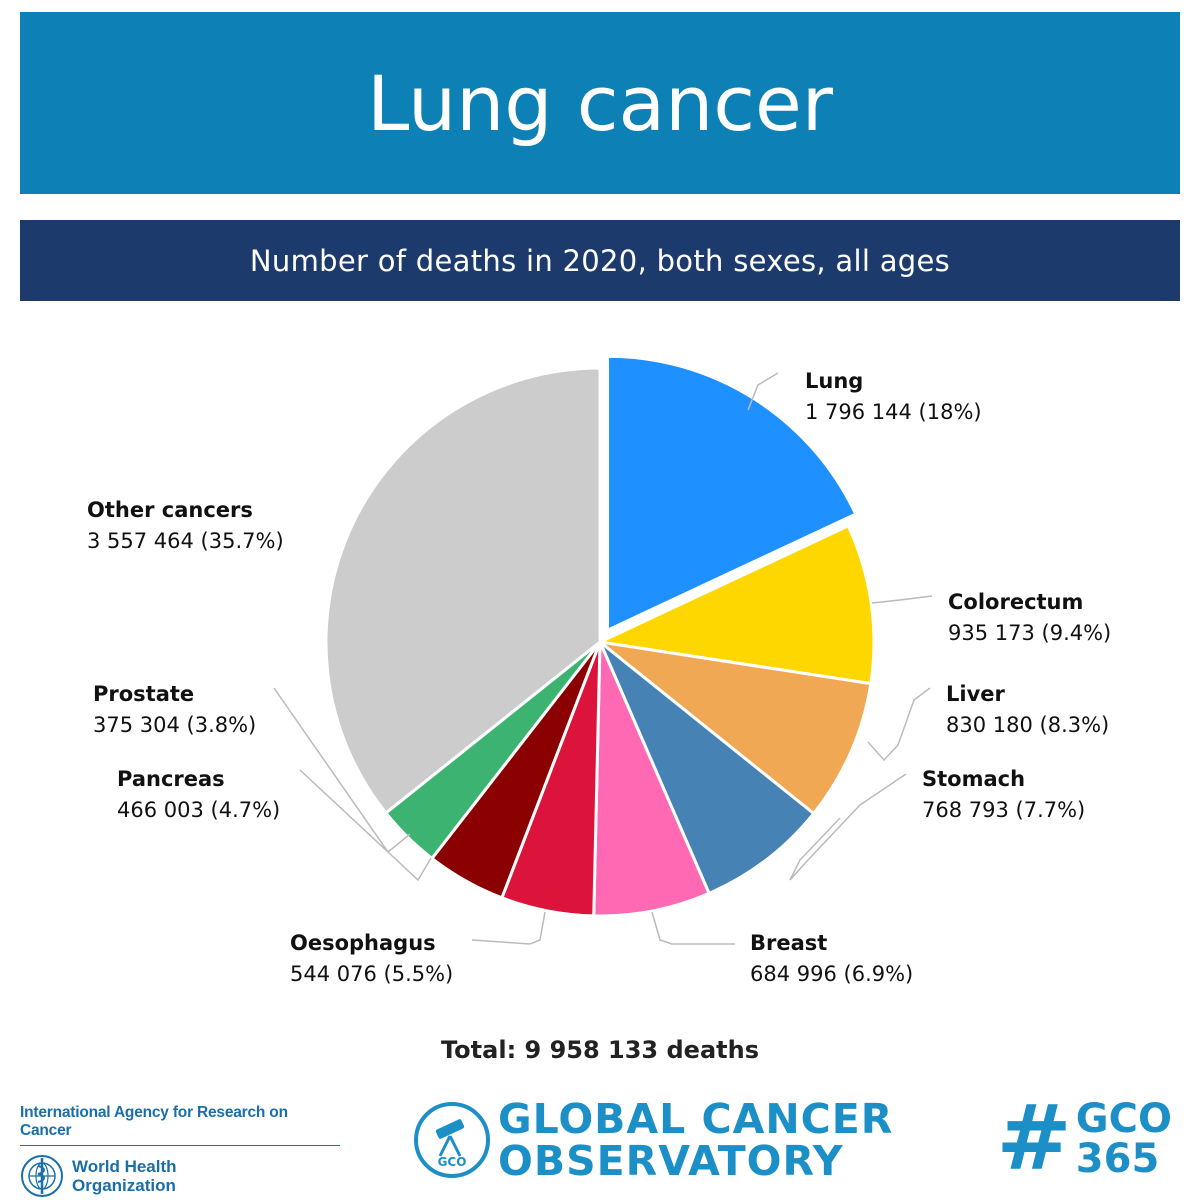 This screenshot has height=1200, width=1200. I want to click on slice-label-value: 1 796 144 (18%), so click(893, 412).